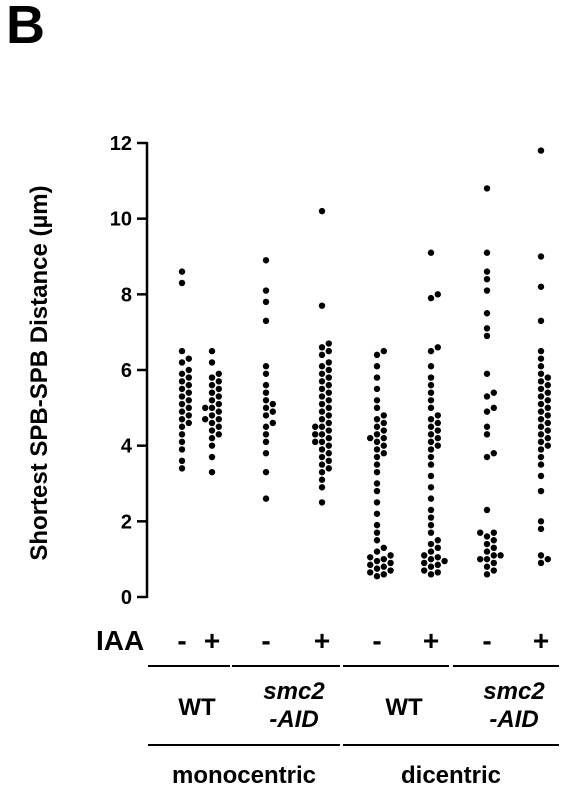 The height and width of the screenshot is (796, 582). I want to click on y-tick-label: 4, so click(127, 447).